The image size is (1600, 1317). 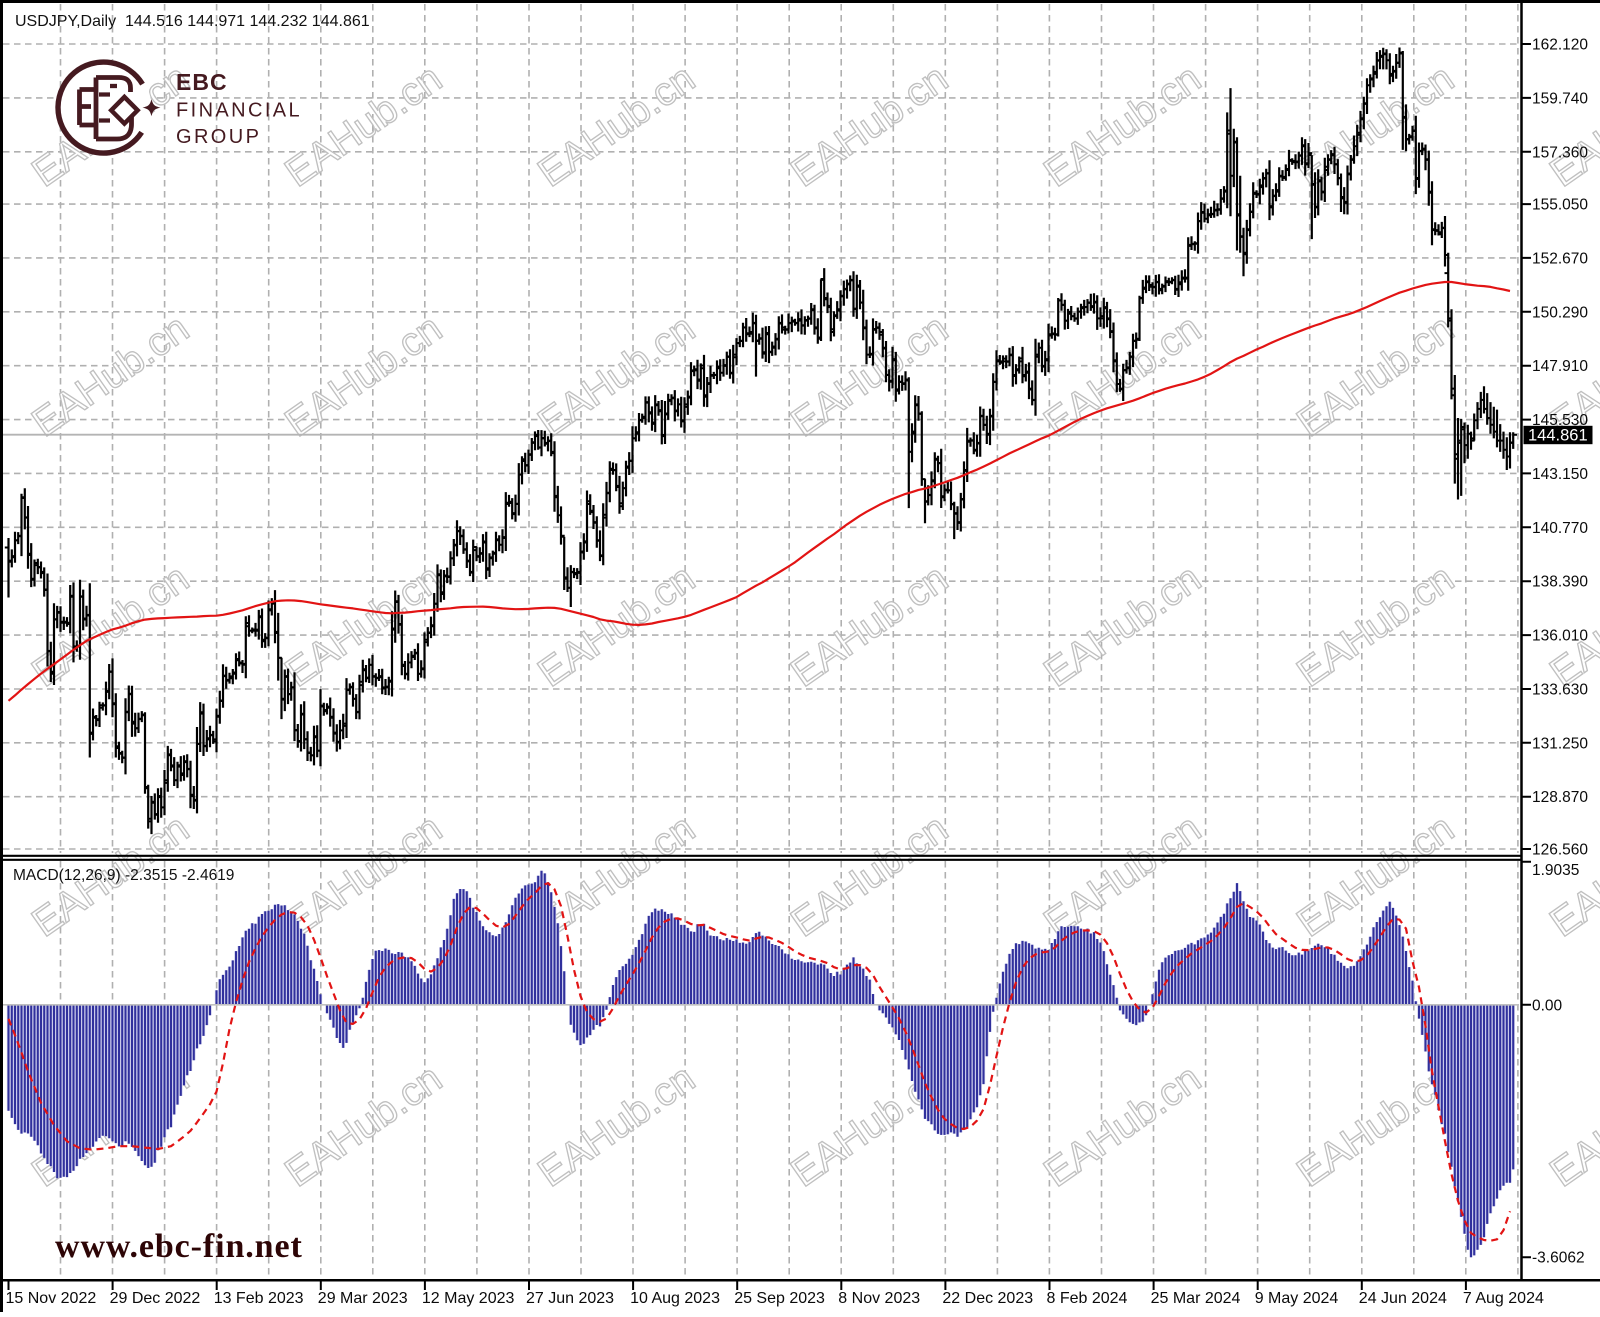 What do you see at coordinates (468, 1298) in the screenshot?
I see `svg-text: 12 May 2023` at bounding box center [468, 1298].